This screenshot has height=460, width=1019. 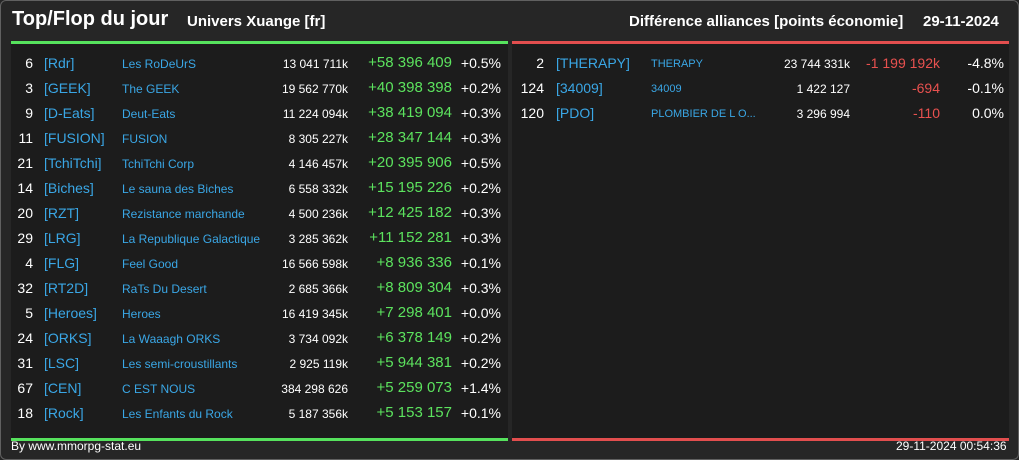 What do you see at coordinates (480, 388) in the screenshot?
I see `percent-cell: +1.4%` at bounding box center [480, 388].